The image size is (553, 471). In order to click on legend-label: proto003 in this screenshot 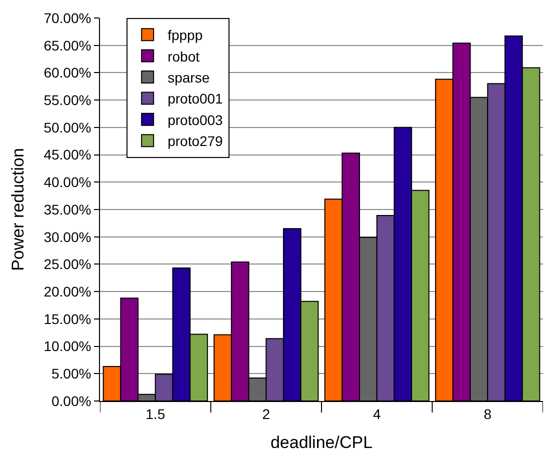, I will do `click(196, 120)`.